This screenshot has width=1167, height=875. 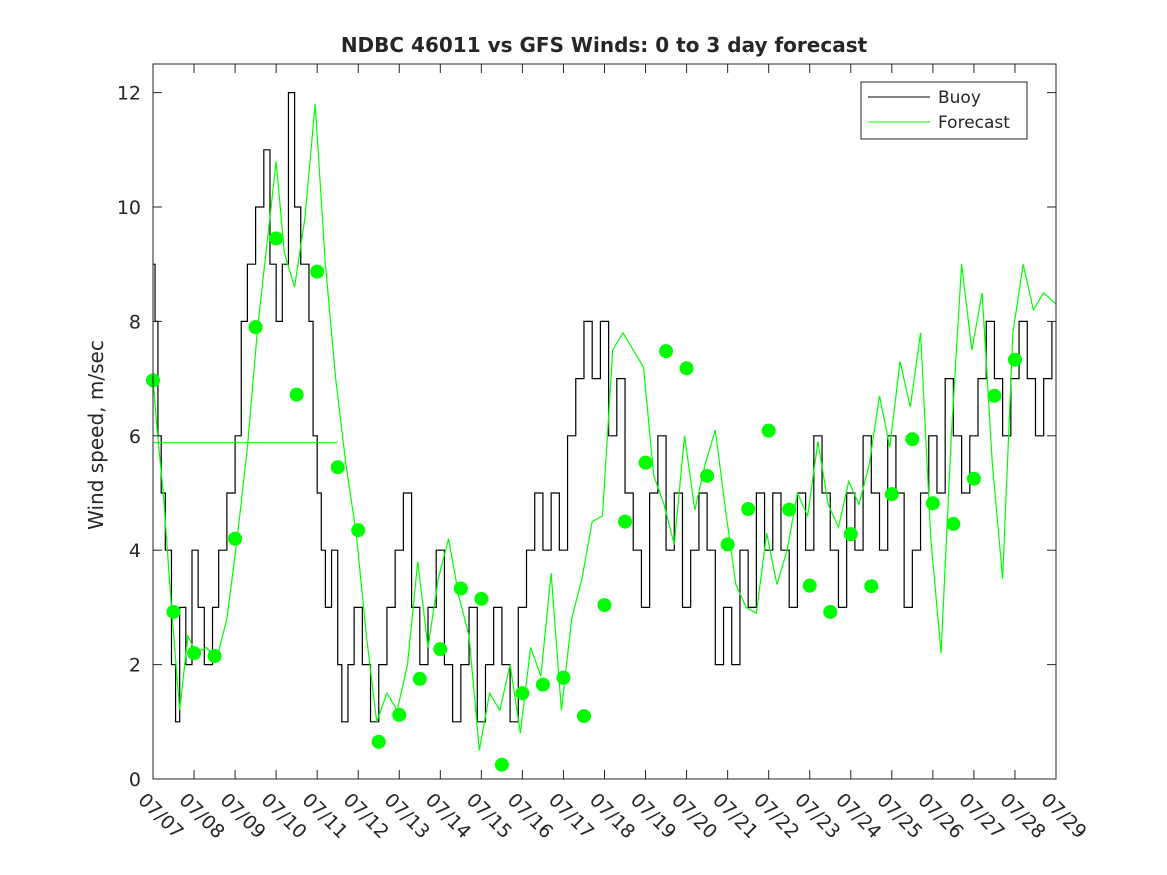 What do you see at coordinates (135, 551) in the screenshot?
I see `y-tick-label: 4` at bounding box center [135, 551].